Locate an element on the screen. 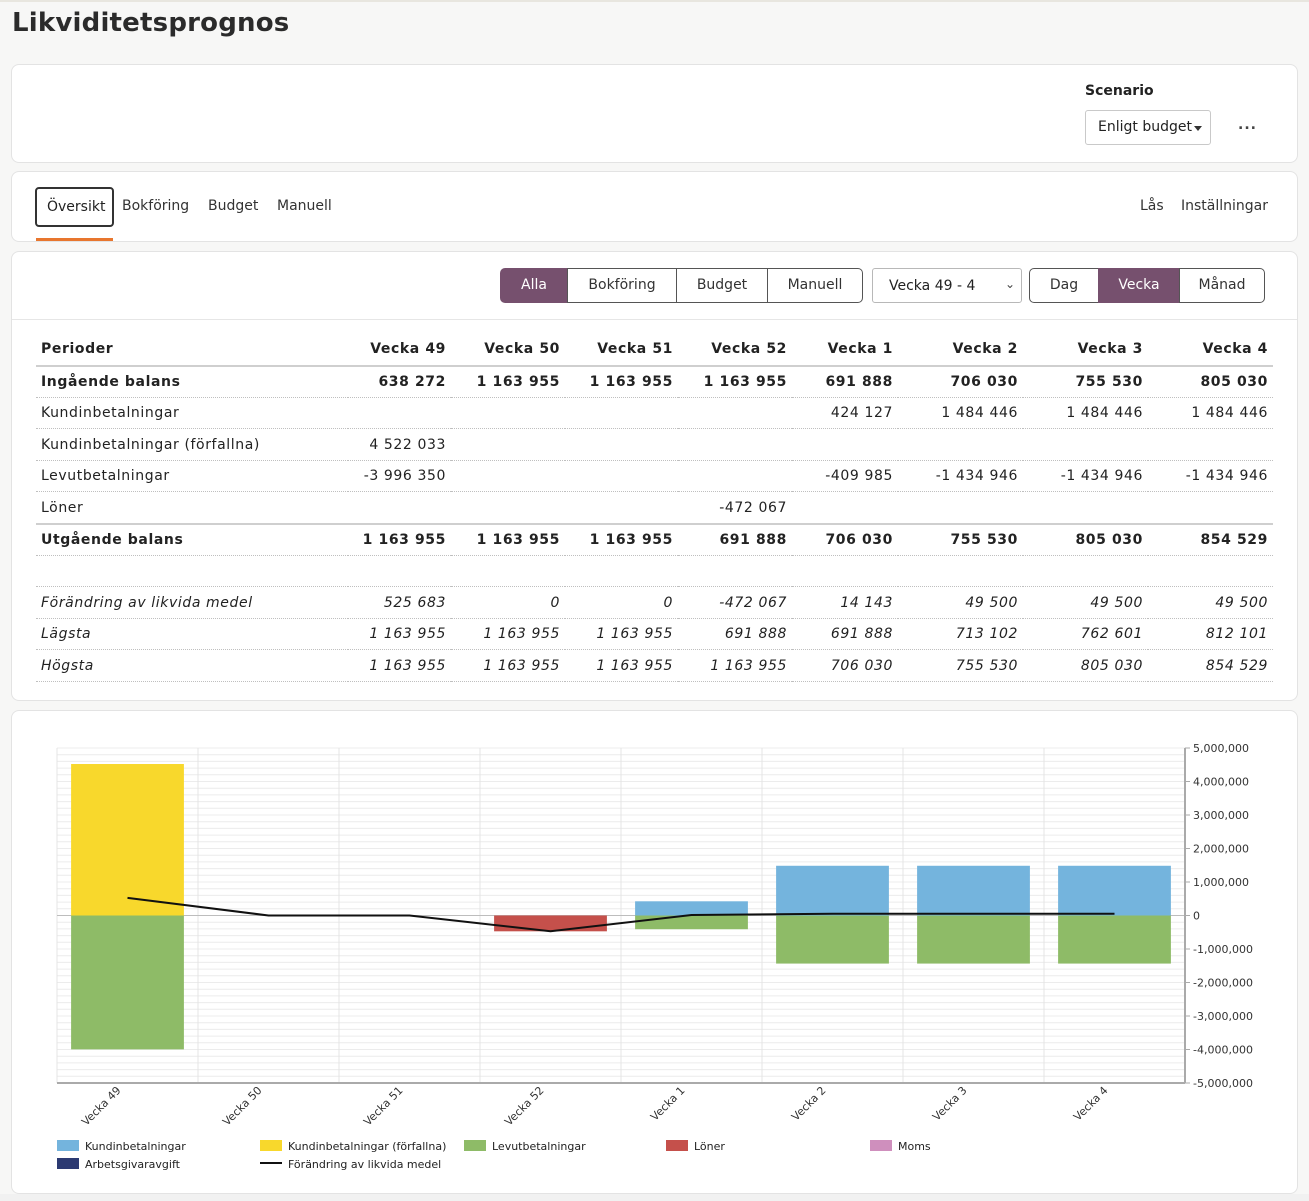 This screenshot has width=1309, height=1201. tab-bokforing: Bokföring is located at coordinates (156, 206).